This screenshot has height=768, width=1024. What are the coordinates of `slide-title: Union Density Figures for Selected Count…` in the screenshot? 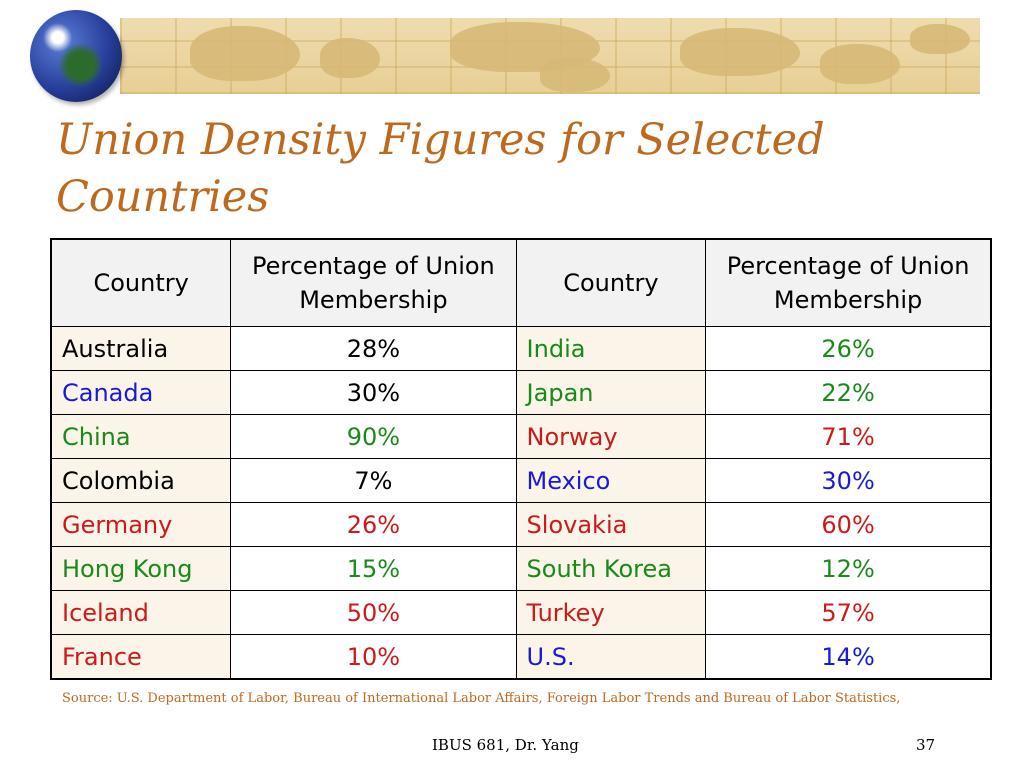 It's located at (440, 168).